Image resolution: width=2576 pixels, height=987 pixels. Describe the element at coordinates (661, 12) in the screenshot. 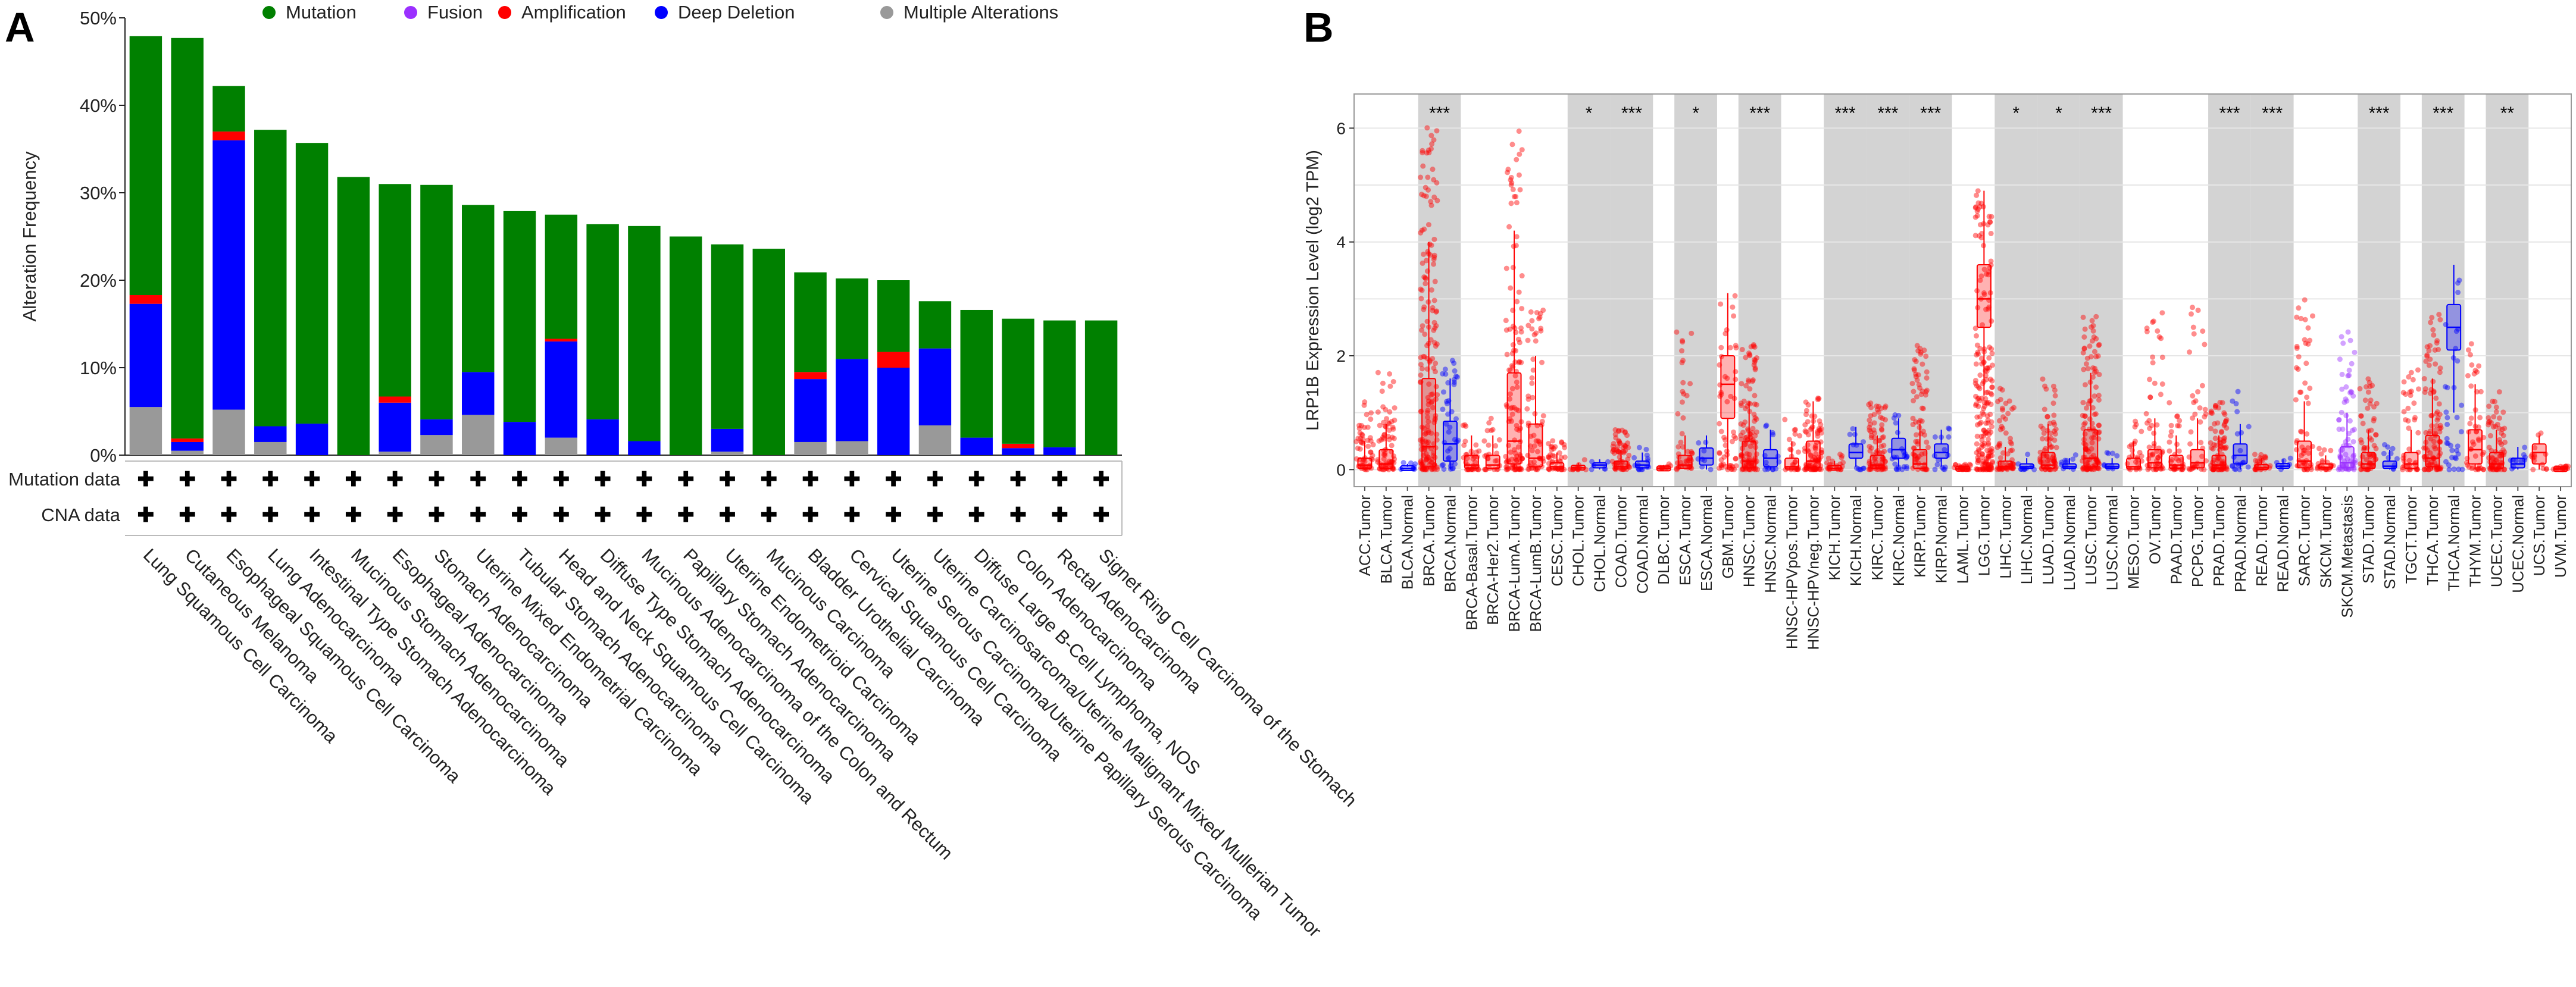

I see `legend-swatch` at that location.